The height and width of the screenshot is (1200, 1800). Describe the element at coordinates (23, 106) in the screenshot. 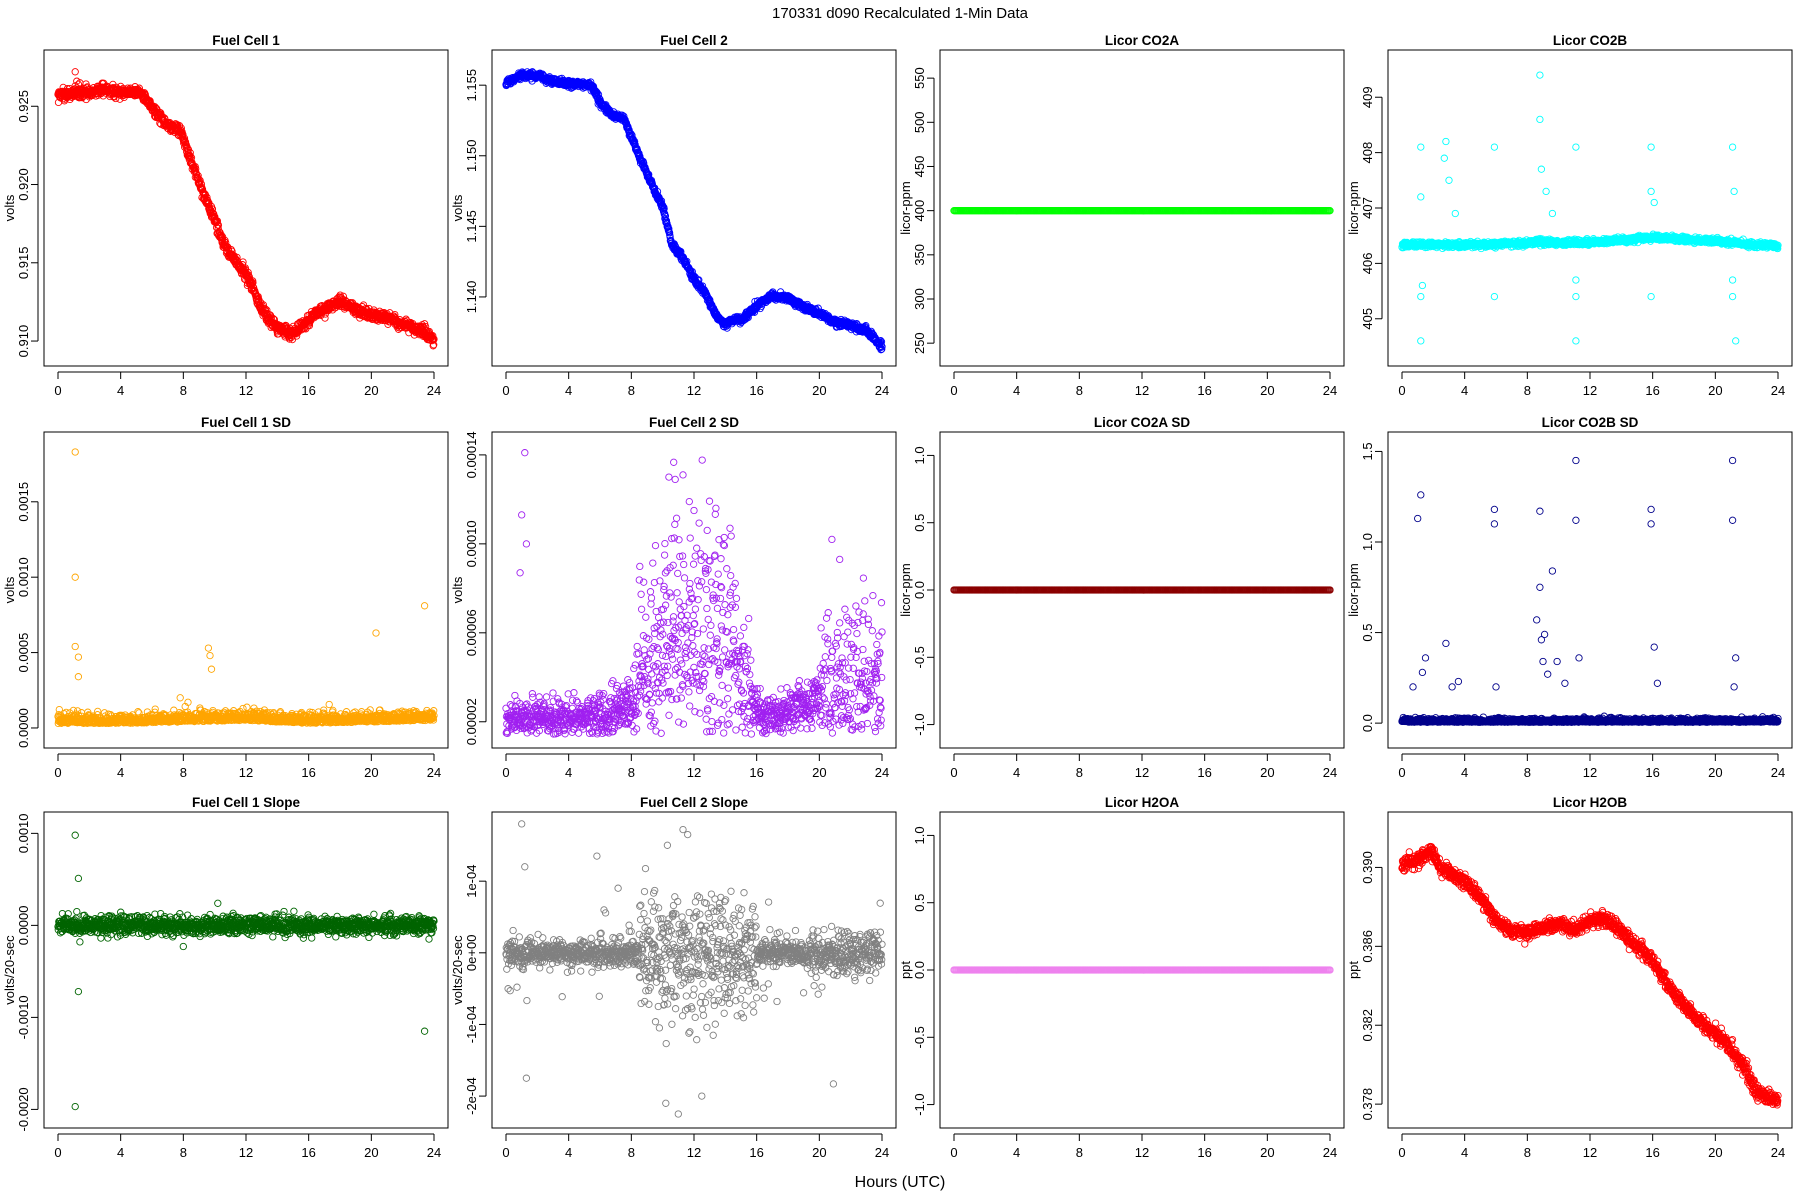

I see `y-tick-label: 0.925` at that location.